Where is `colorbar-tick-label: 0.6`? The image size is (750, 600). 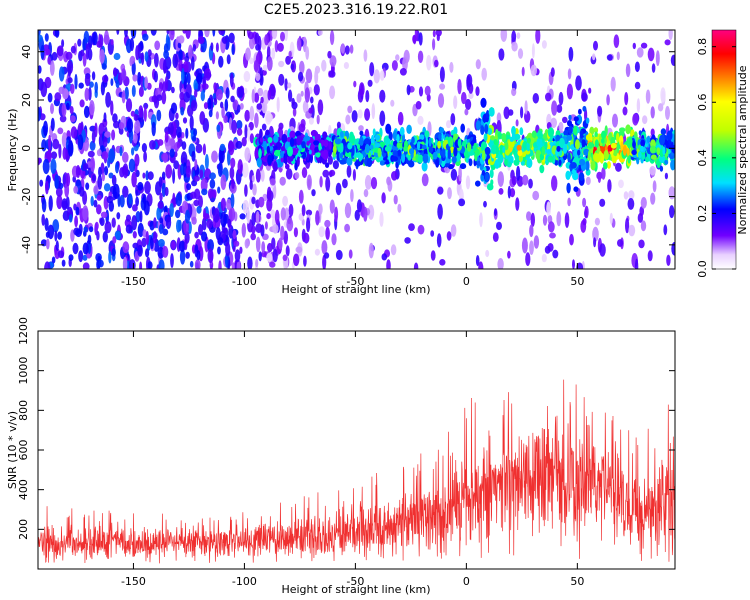
colorbar-tick-label: 0.6 is located at coordinates (702, 103).